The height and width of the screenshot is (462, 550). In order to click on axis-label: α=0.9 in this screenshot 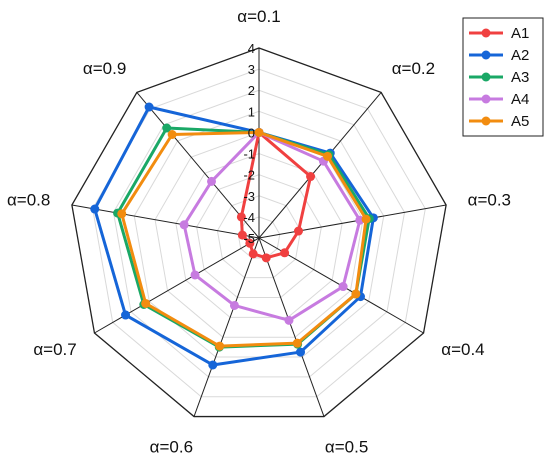, I will do `click(104, 68)`.